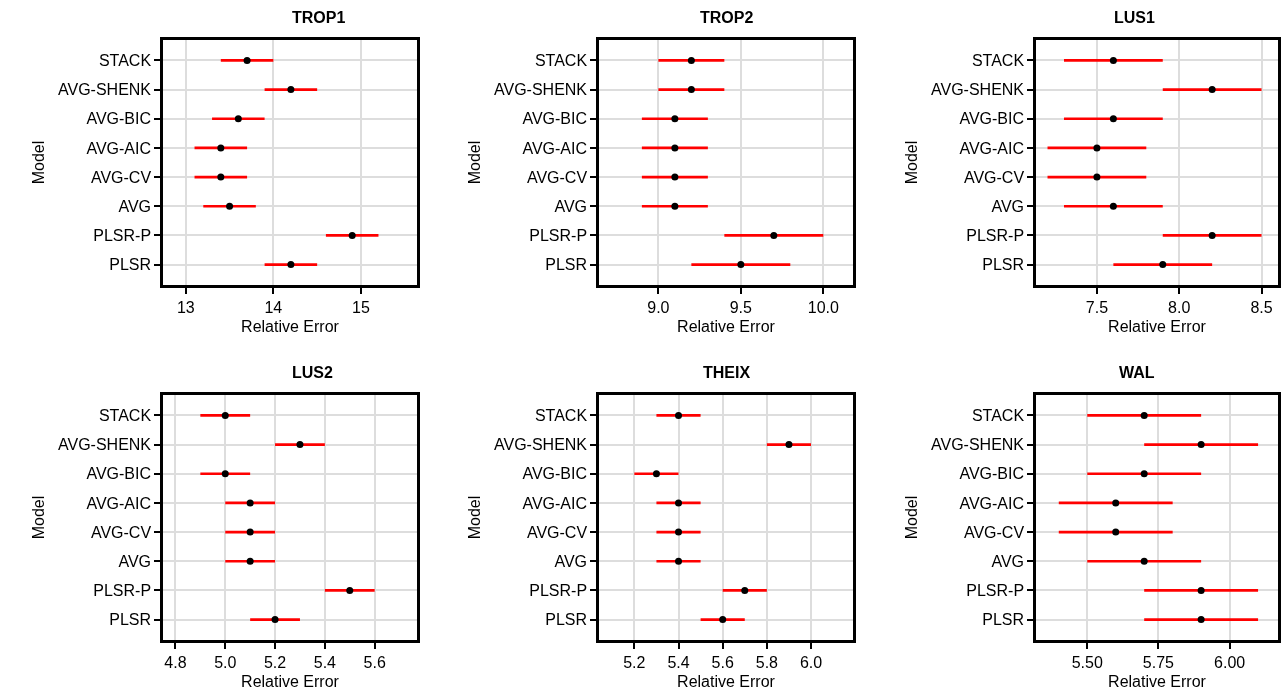 The width and height of the screenshot is (1285, 695). What do you see at coordinates (185, 307) in the screenshot?
I see `x-tick-label: 13` at bounding box center [185, 307].